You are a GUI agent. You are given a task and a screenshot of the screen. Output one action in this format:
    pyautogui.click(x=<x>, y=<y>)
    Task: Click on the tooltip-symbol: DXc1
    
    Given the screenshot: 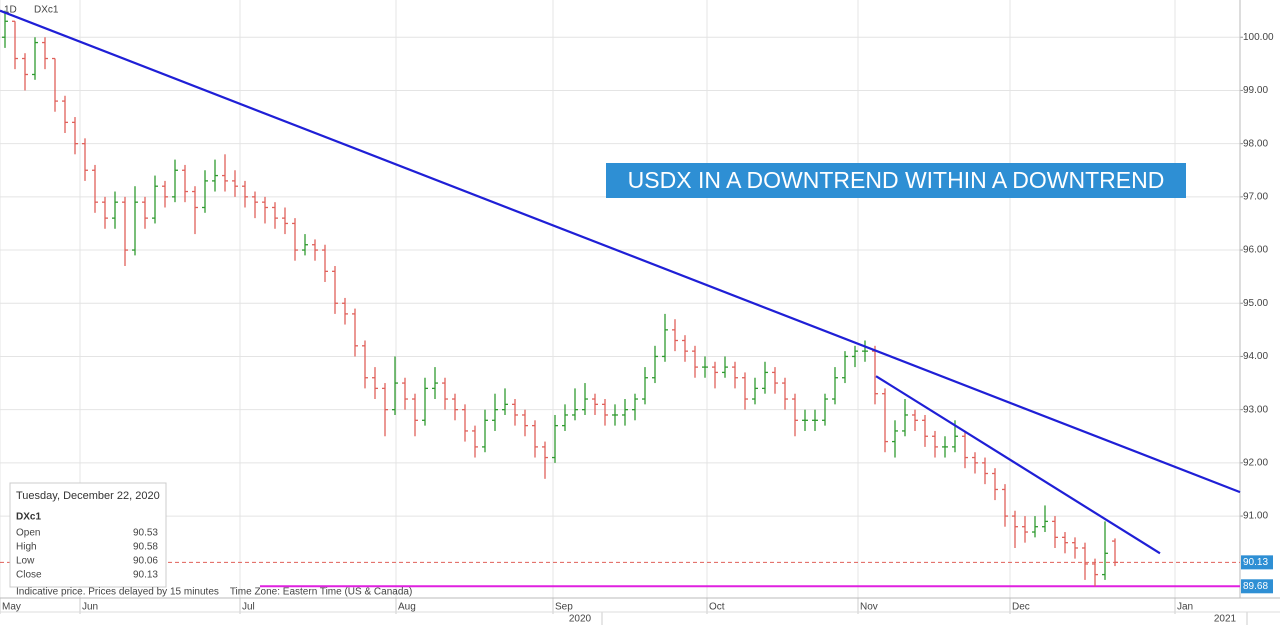 What is the action you would take?
    pyautogui.click(x=28, y=517)
    